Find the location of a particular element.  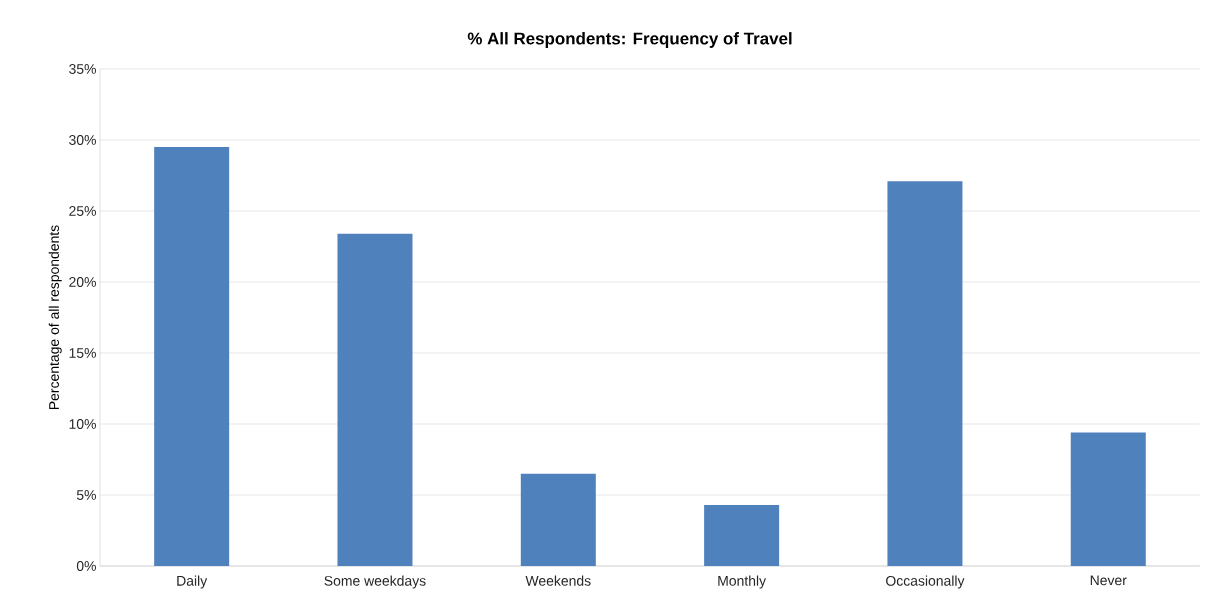

x-tick-label: Some weekdays is located at coordinates (375, 582).